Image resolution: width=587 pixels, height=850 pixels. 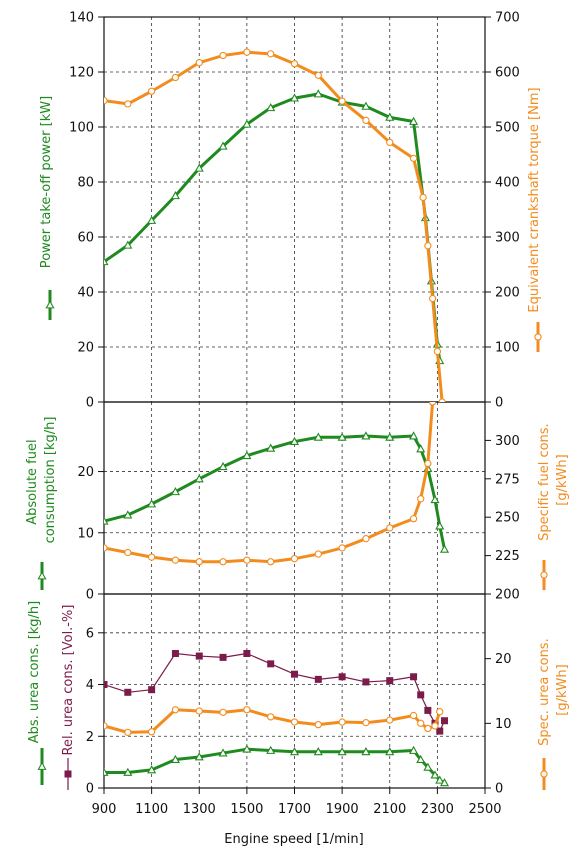 I want to click on panel3-right-axis-label: Spec. urea cons. [g/kWh], so click(x=553, y=690).